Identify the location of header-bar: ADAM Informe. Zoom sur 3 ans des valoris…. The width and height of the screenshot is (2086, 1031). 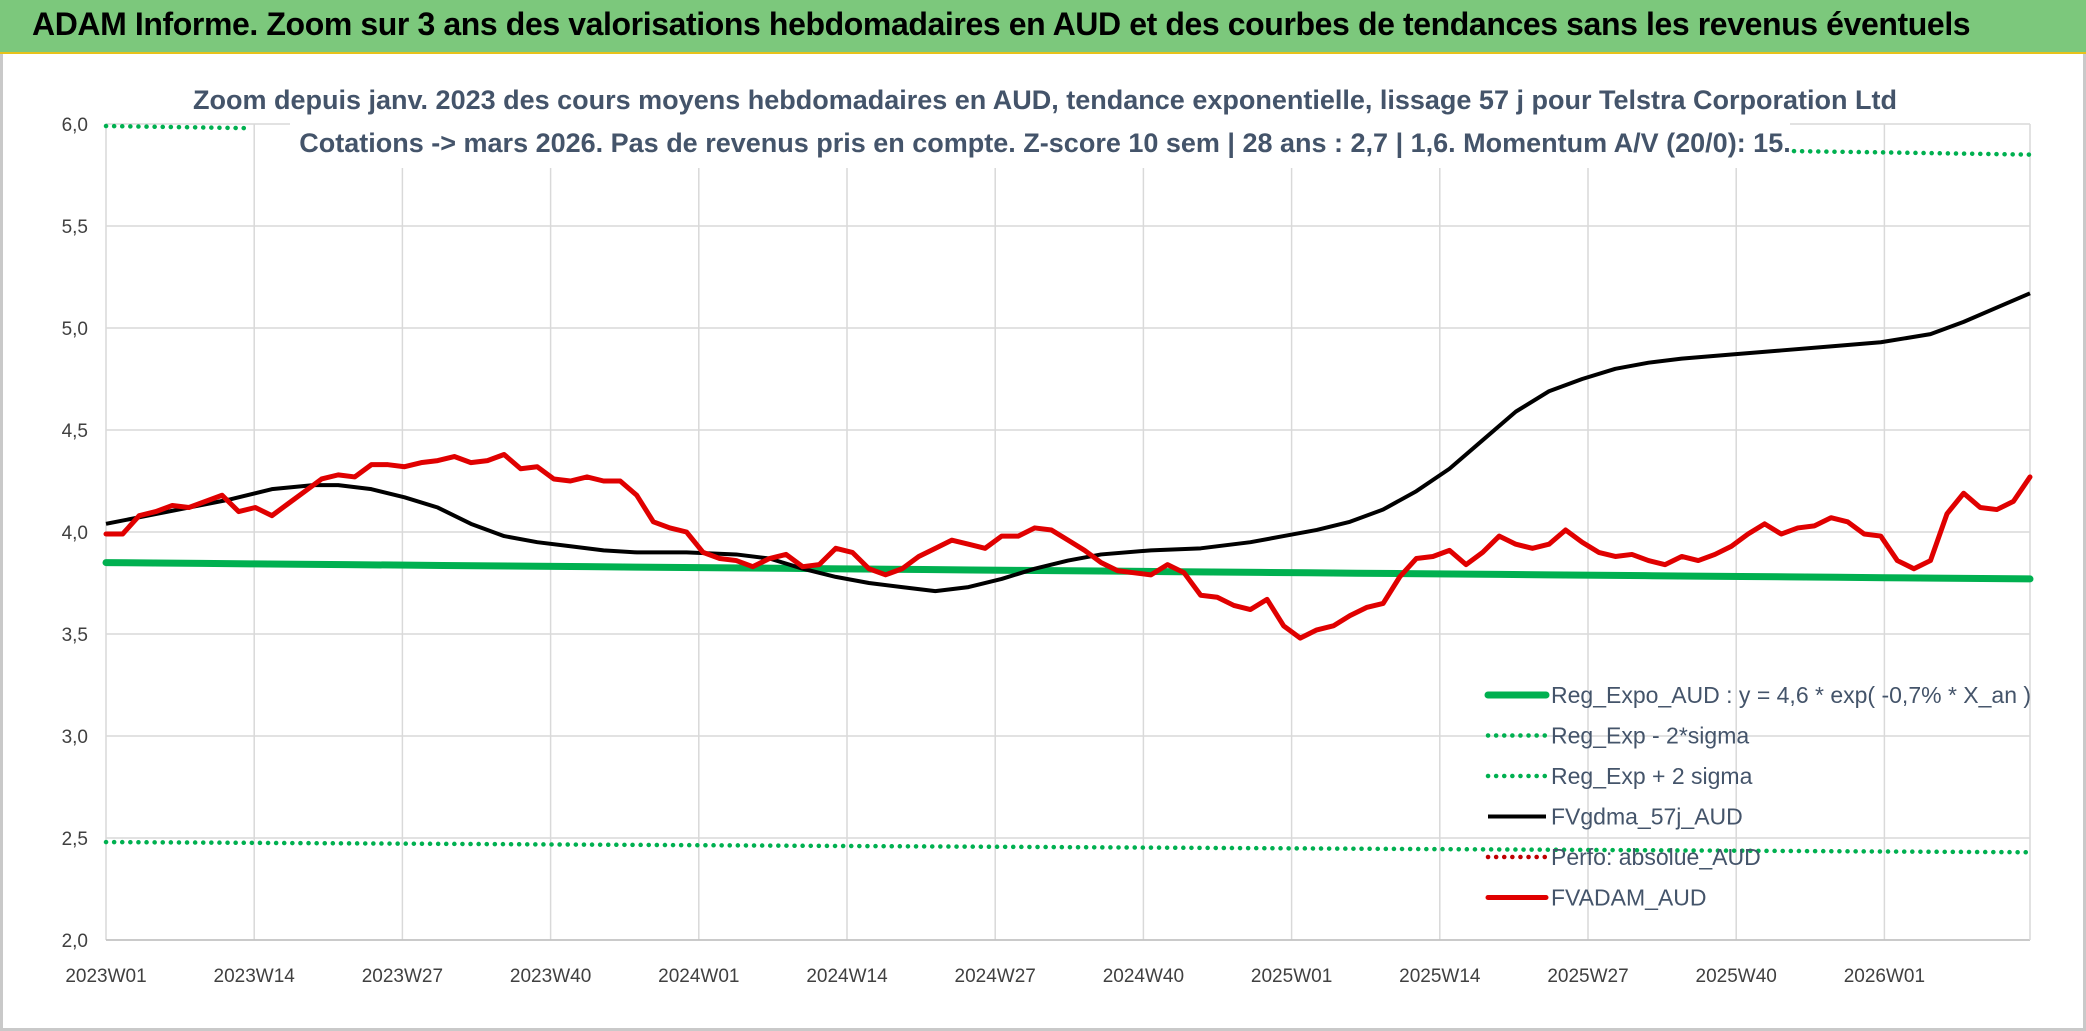
(1043, 27).